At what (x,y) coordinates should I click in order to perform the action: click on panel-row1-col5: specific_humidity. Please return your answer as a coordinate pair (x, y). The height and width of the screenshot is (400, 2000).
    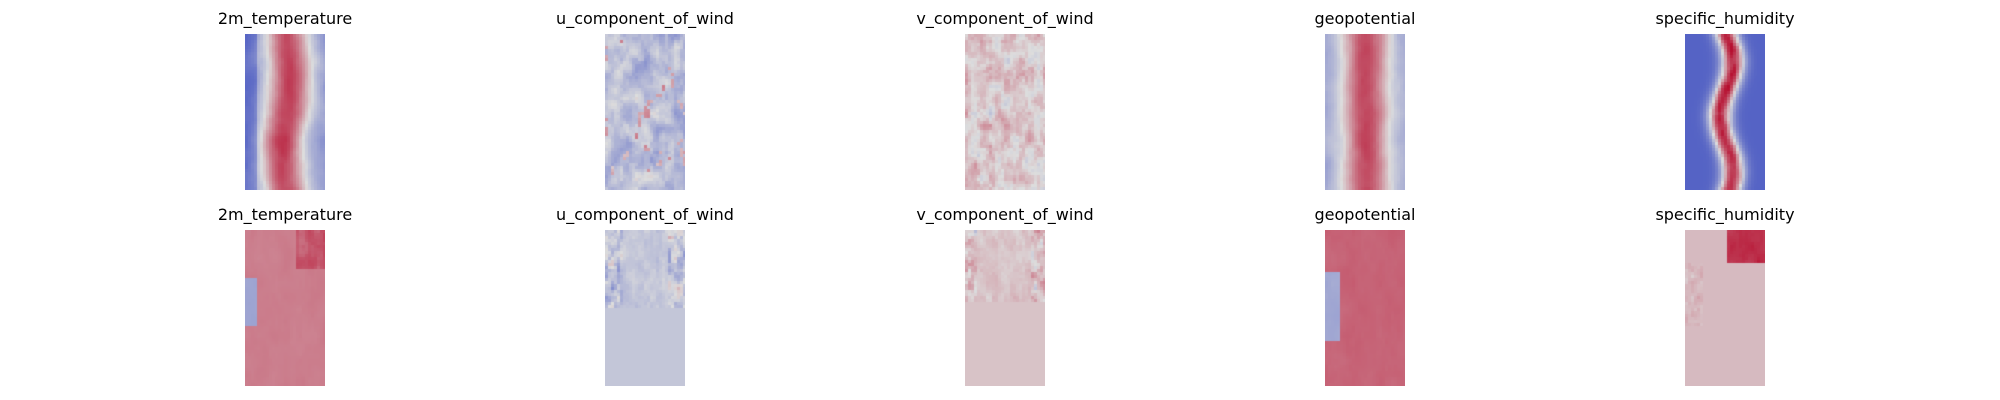
    Looking at the image, I should click on (1725, 99).